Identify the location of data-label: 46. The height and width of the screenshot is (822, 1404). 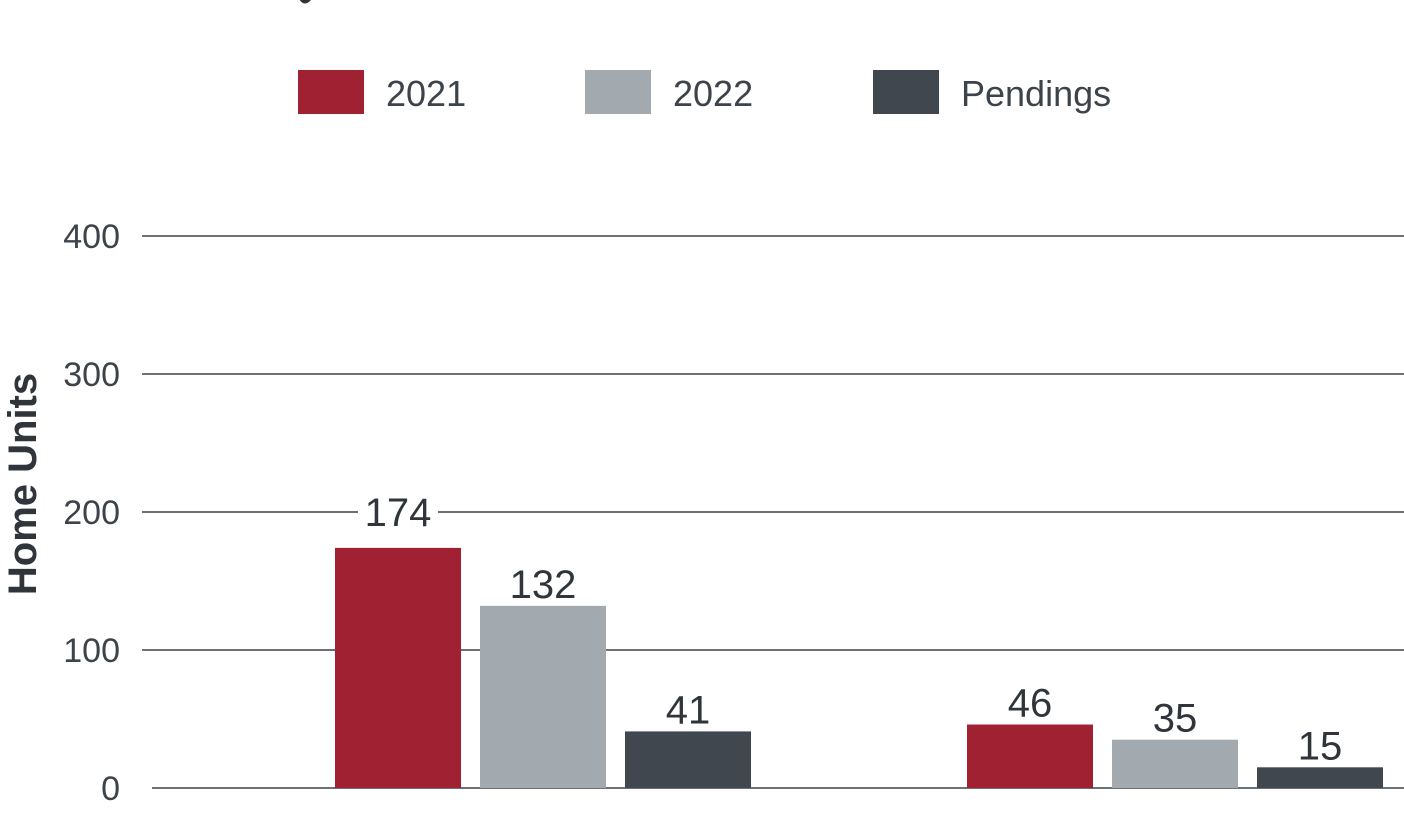
(1030, 704).